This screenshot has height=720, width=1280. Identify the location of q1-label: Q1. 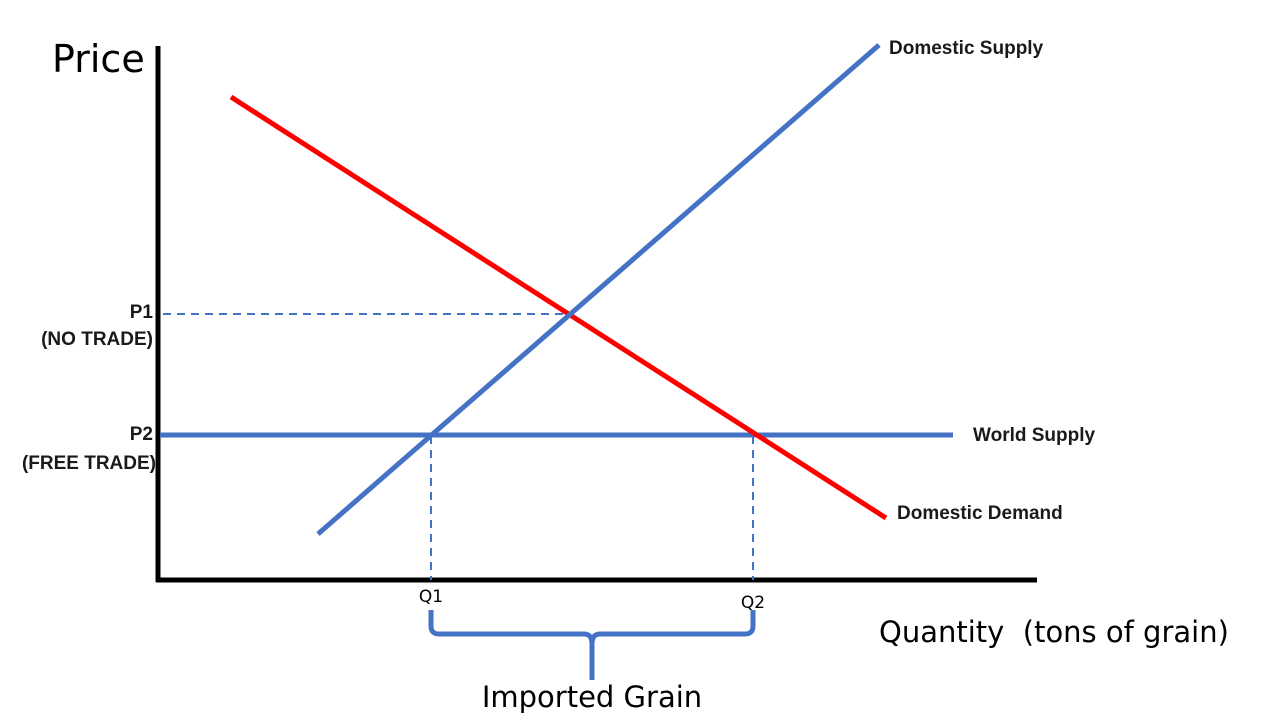
(431, 597).